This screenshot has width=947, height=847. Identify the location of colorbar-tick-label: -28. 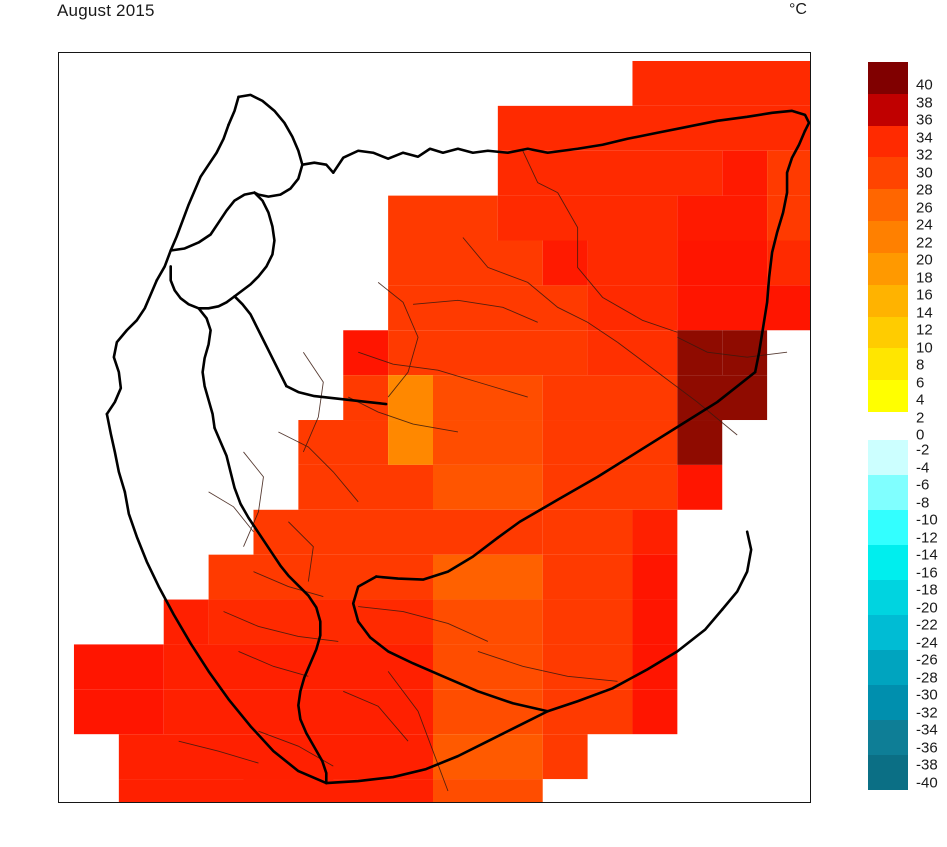
(927, 677).